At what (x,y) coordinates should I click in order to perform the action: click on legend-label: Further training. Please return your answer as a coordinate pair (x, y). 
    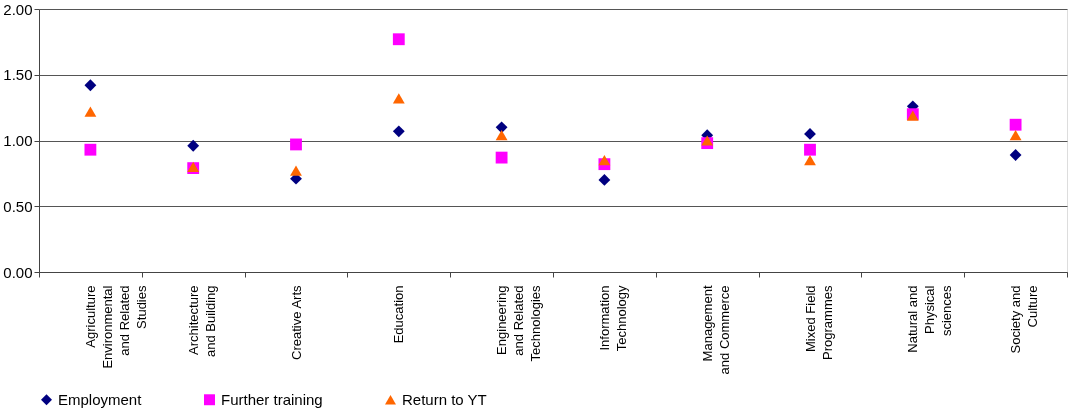
    Looking at the image, I should click on (272, 399).